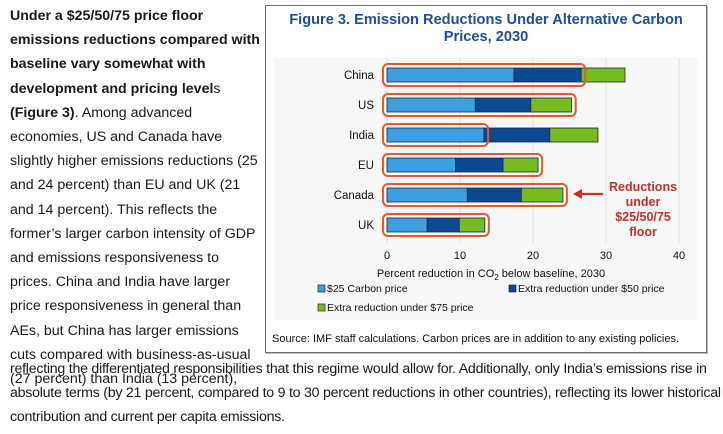 The height and width of the screenshot is (434, 723). Describe the element at coordinates (533, 256) in the screenshot. I see `x-tick-label: 20` at that location.